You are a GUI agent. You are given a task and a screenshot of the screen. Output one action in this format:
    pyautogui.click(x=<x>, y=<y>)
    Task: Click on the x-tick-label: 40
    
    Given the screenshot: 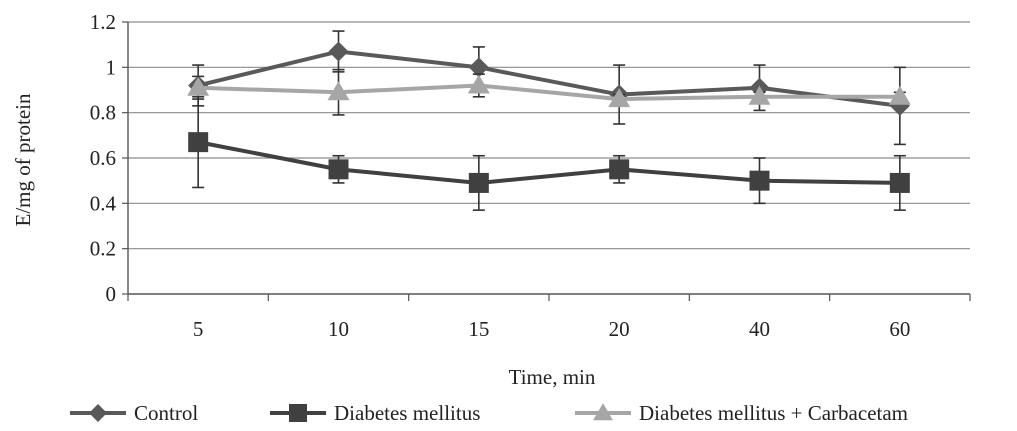 What is the action you would take?
    pyautogui.click(x=759, y=329)
    